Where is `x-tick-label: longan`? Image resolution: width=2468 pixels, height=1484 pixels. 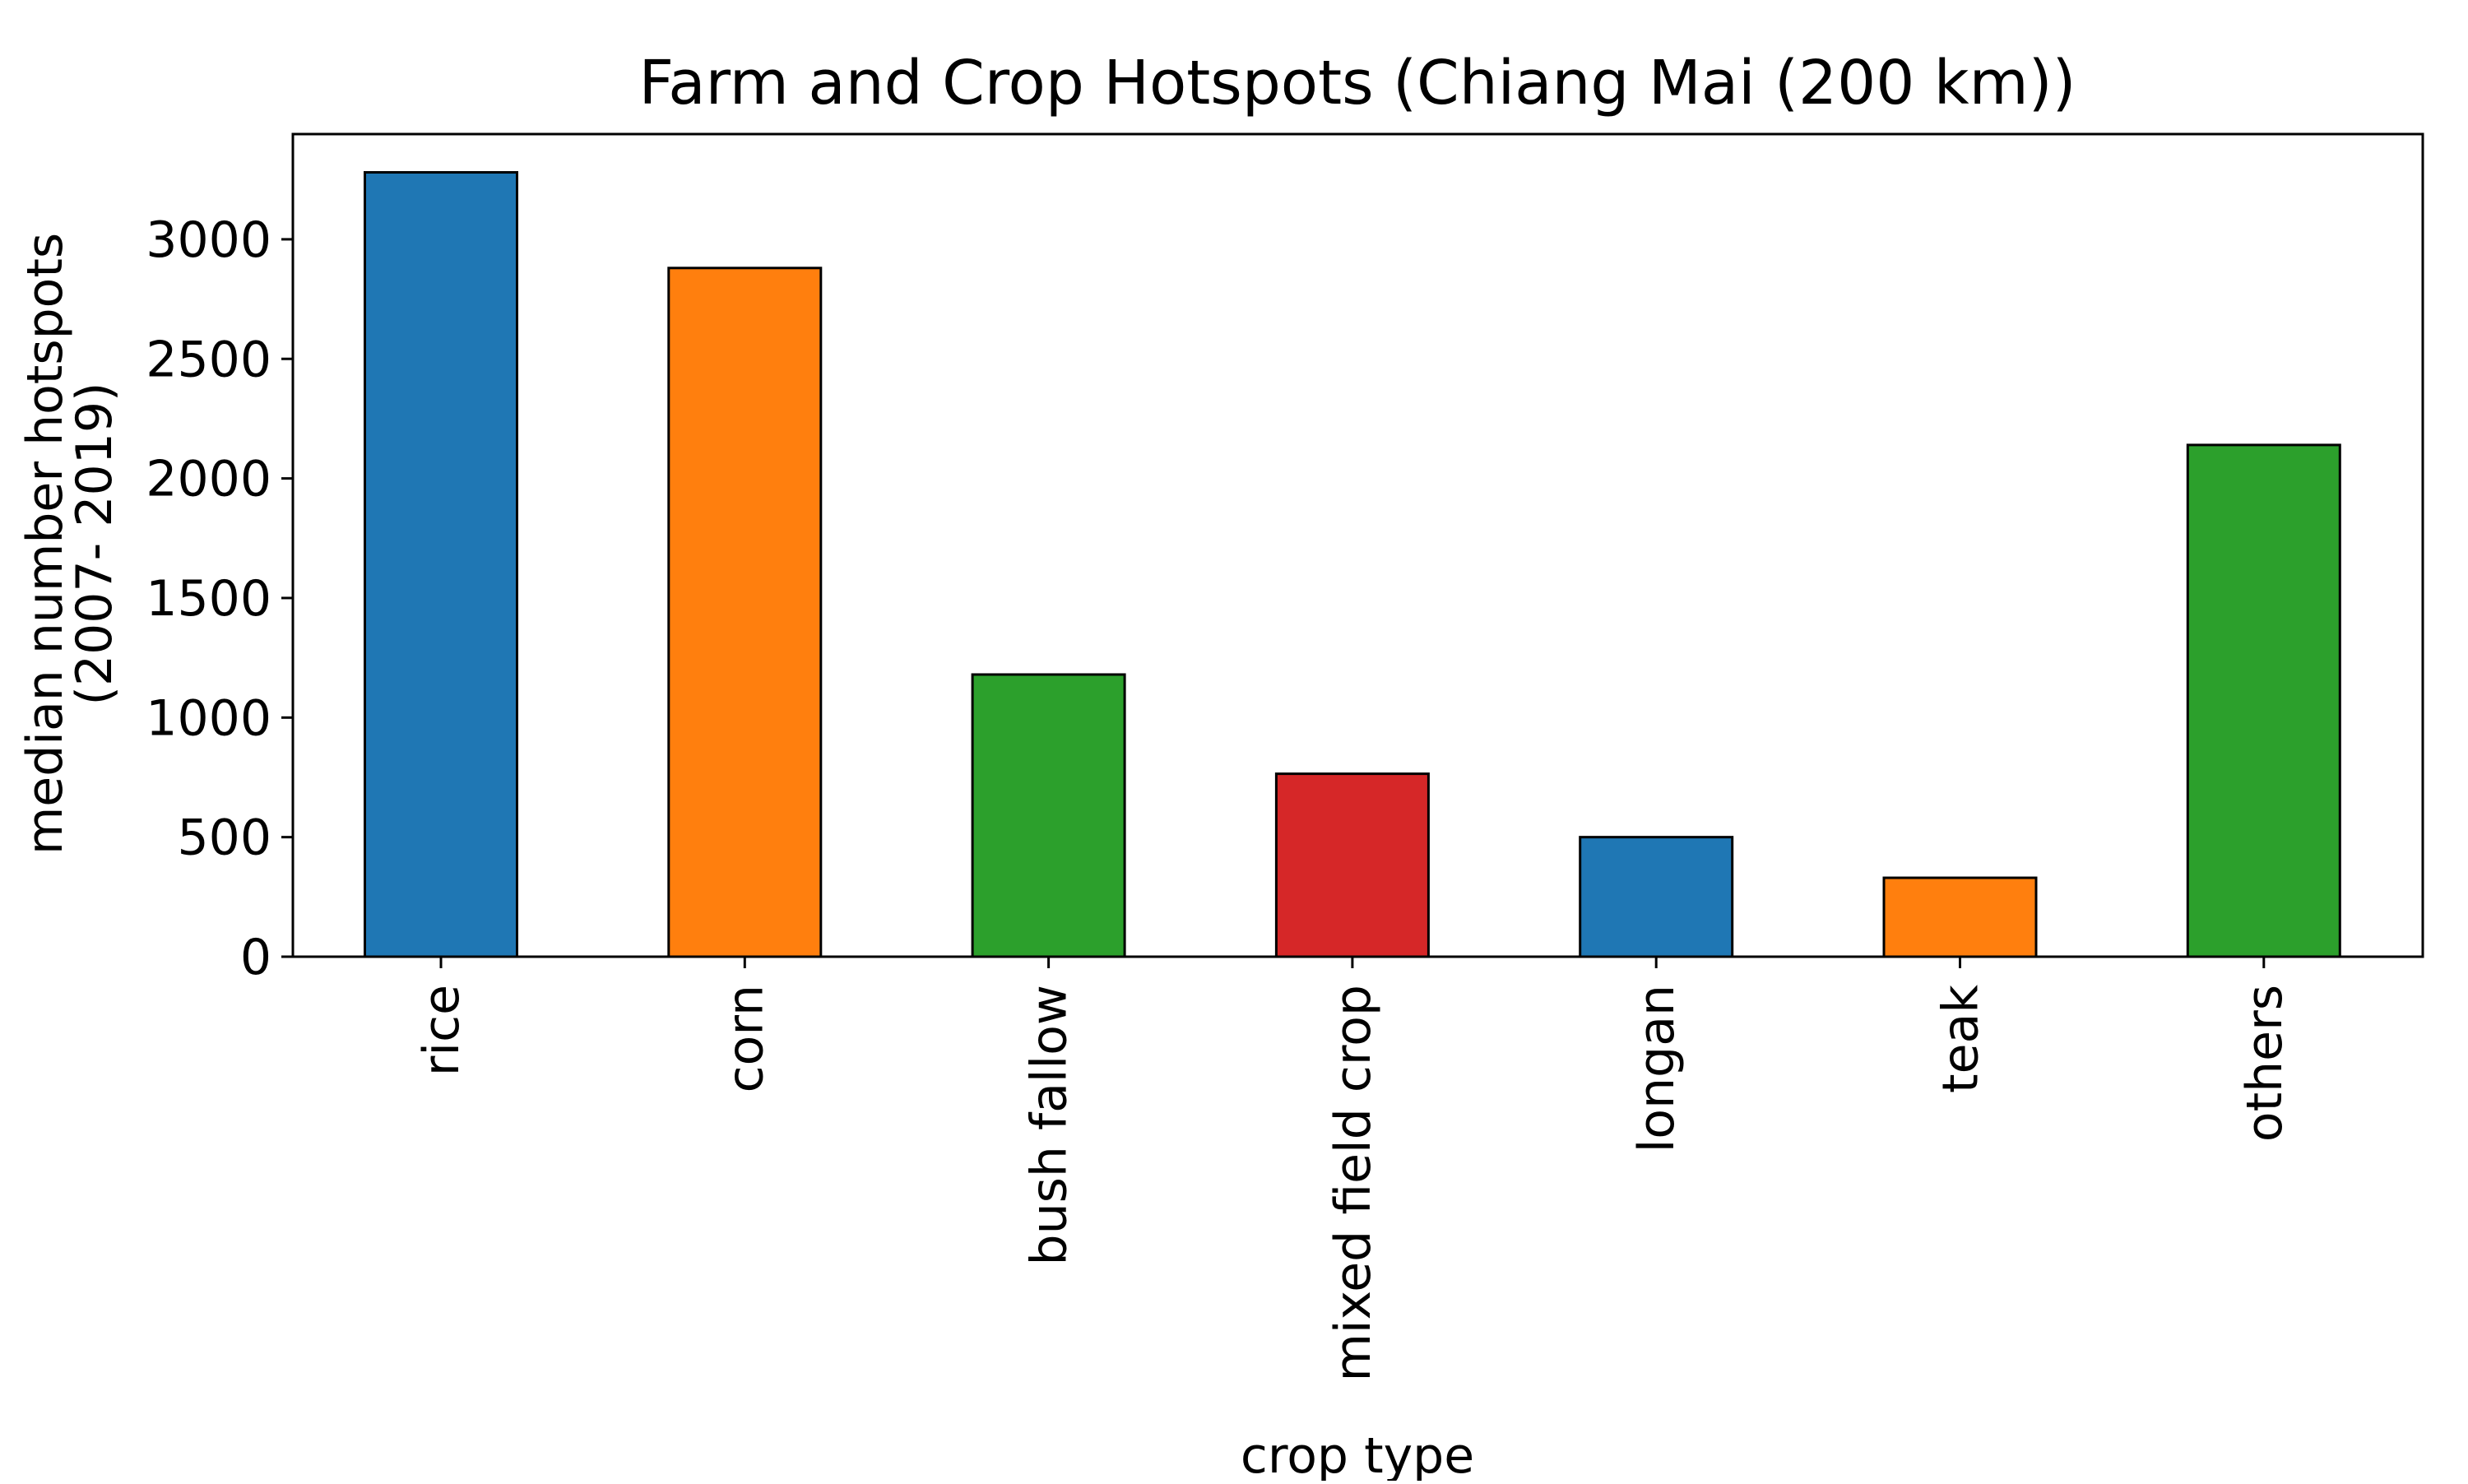 x-tick-label: longan is located at coordinates (1657, 1068).